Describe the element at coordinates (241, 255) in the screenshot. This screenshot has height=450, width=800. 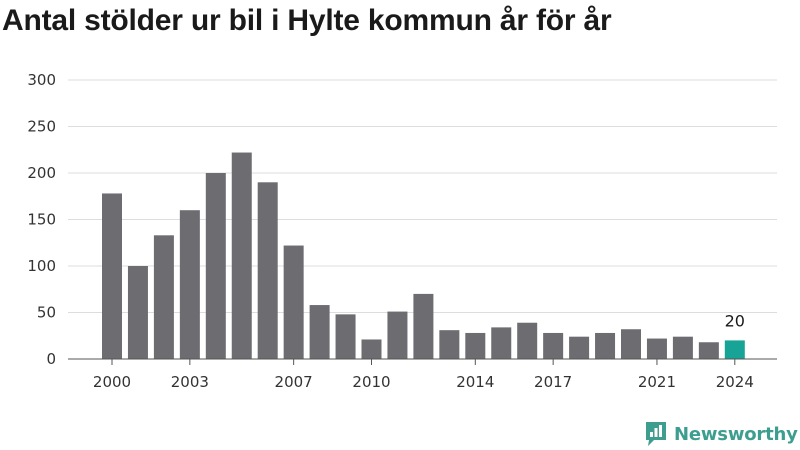
I see `bar-2005` at that location.